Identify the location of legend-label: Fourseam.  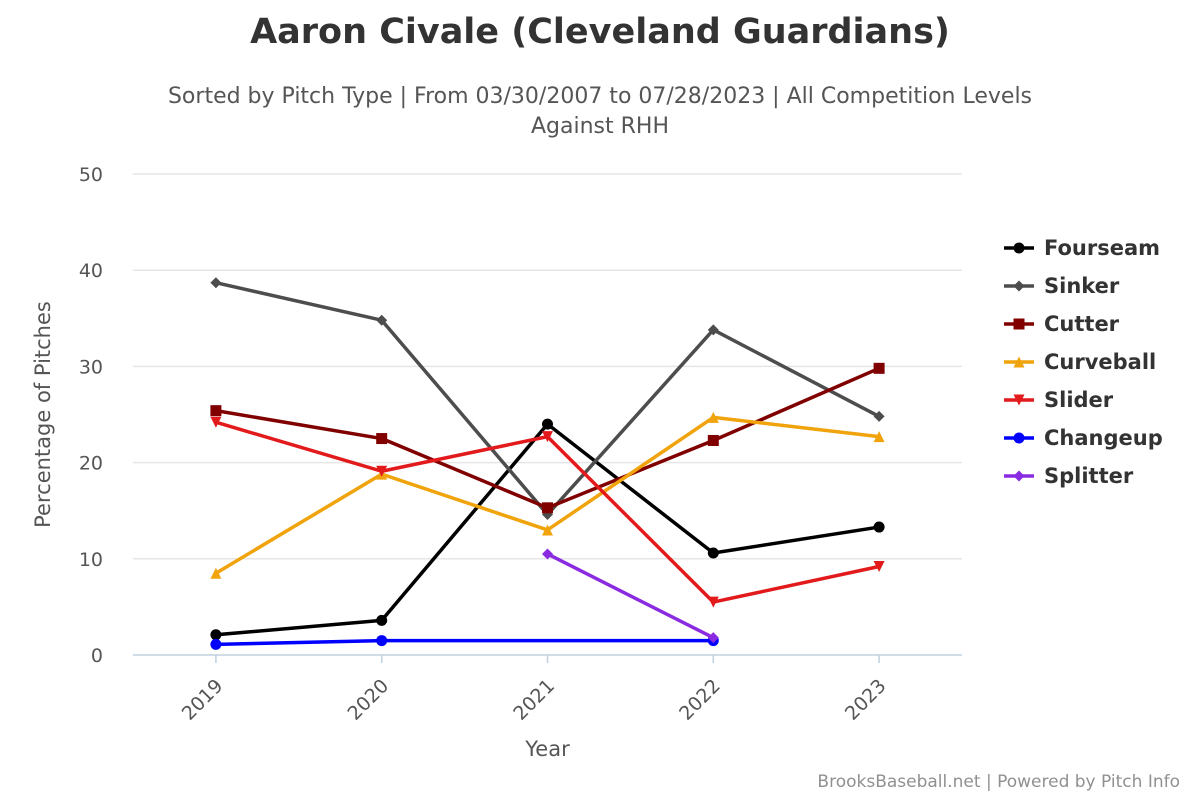
(1102, 248).